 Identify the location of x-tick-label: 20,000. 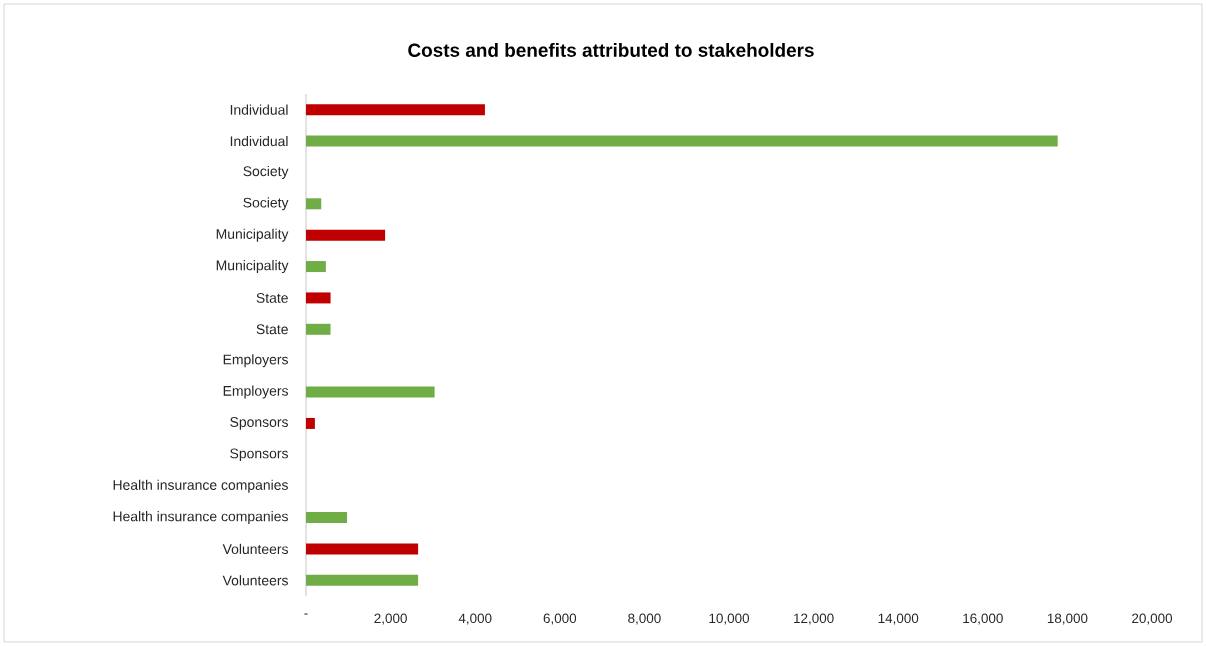
(1152, 619).